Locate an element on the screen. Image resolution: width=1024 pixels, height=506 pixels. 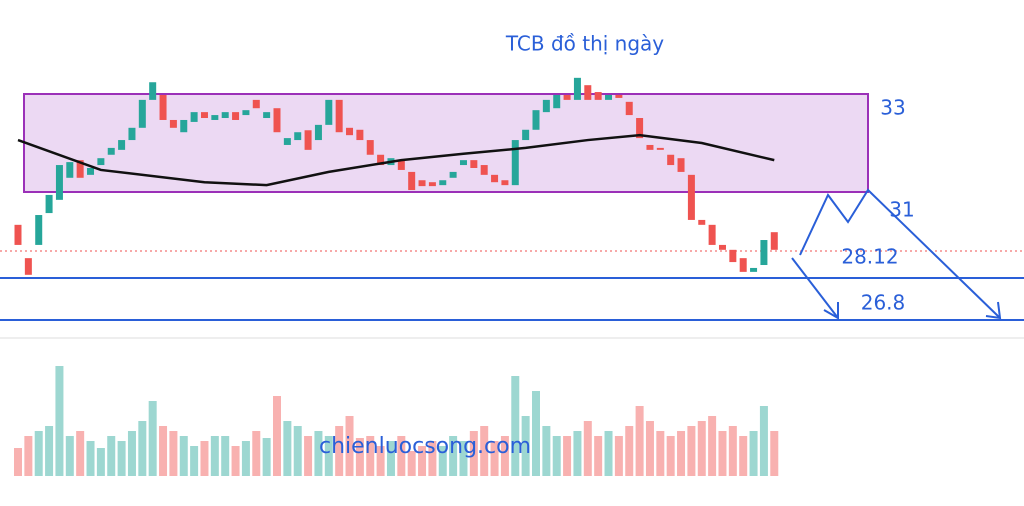
forecast-arrows is located at coordinates (896, 254).